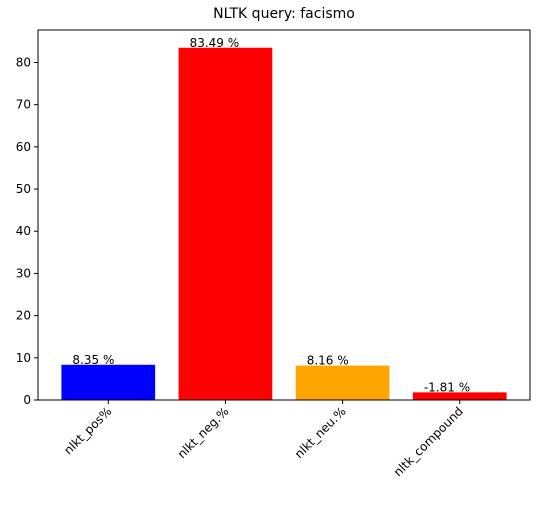  What do you see at coordinates (203, 432) in the screenshot?
I see `x-tick-label-1: nlkt_neg.%` at bounding box center [203, 432].